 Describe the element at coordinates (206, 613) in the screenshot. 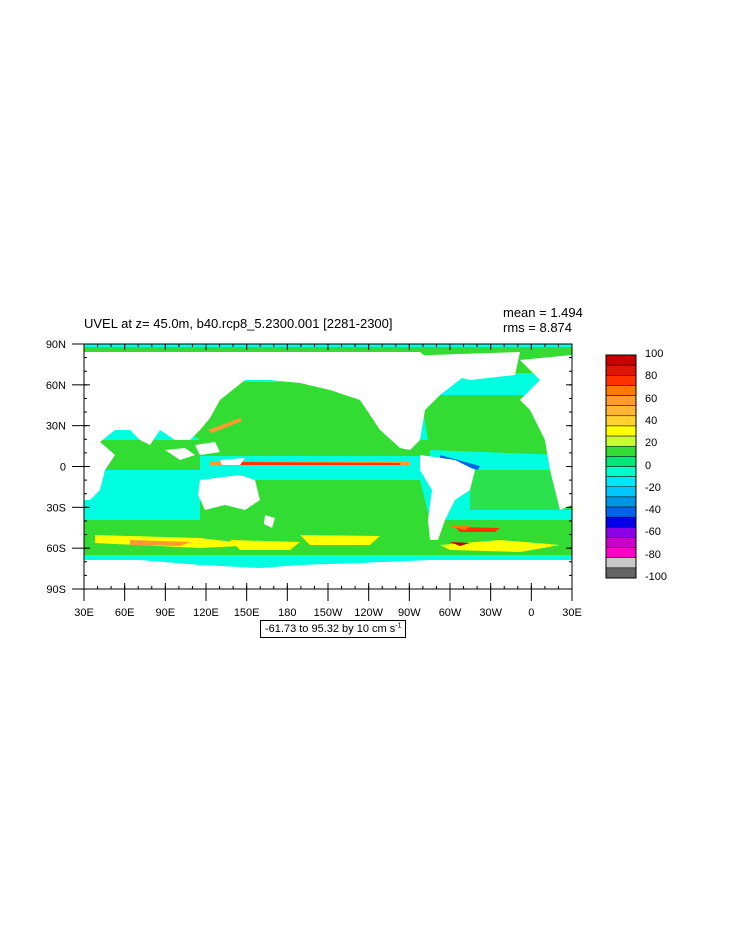

I see `x-tick-label: 120E` at that location.